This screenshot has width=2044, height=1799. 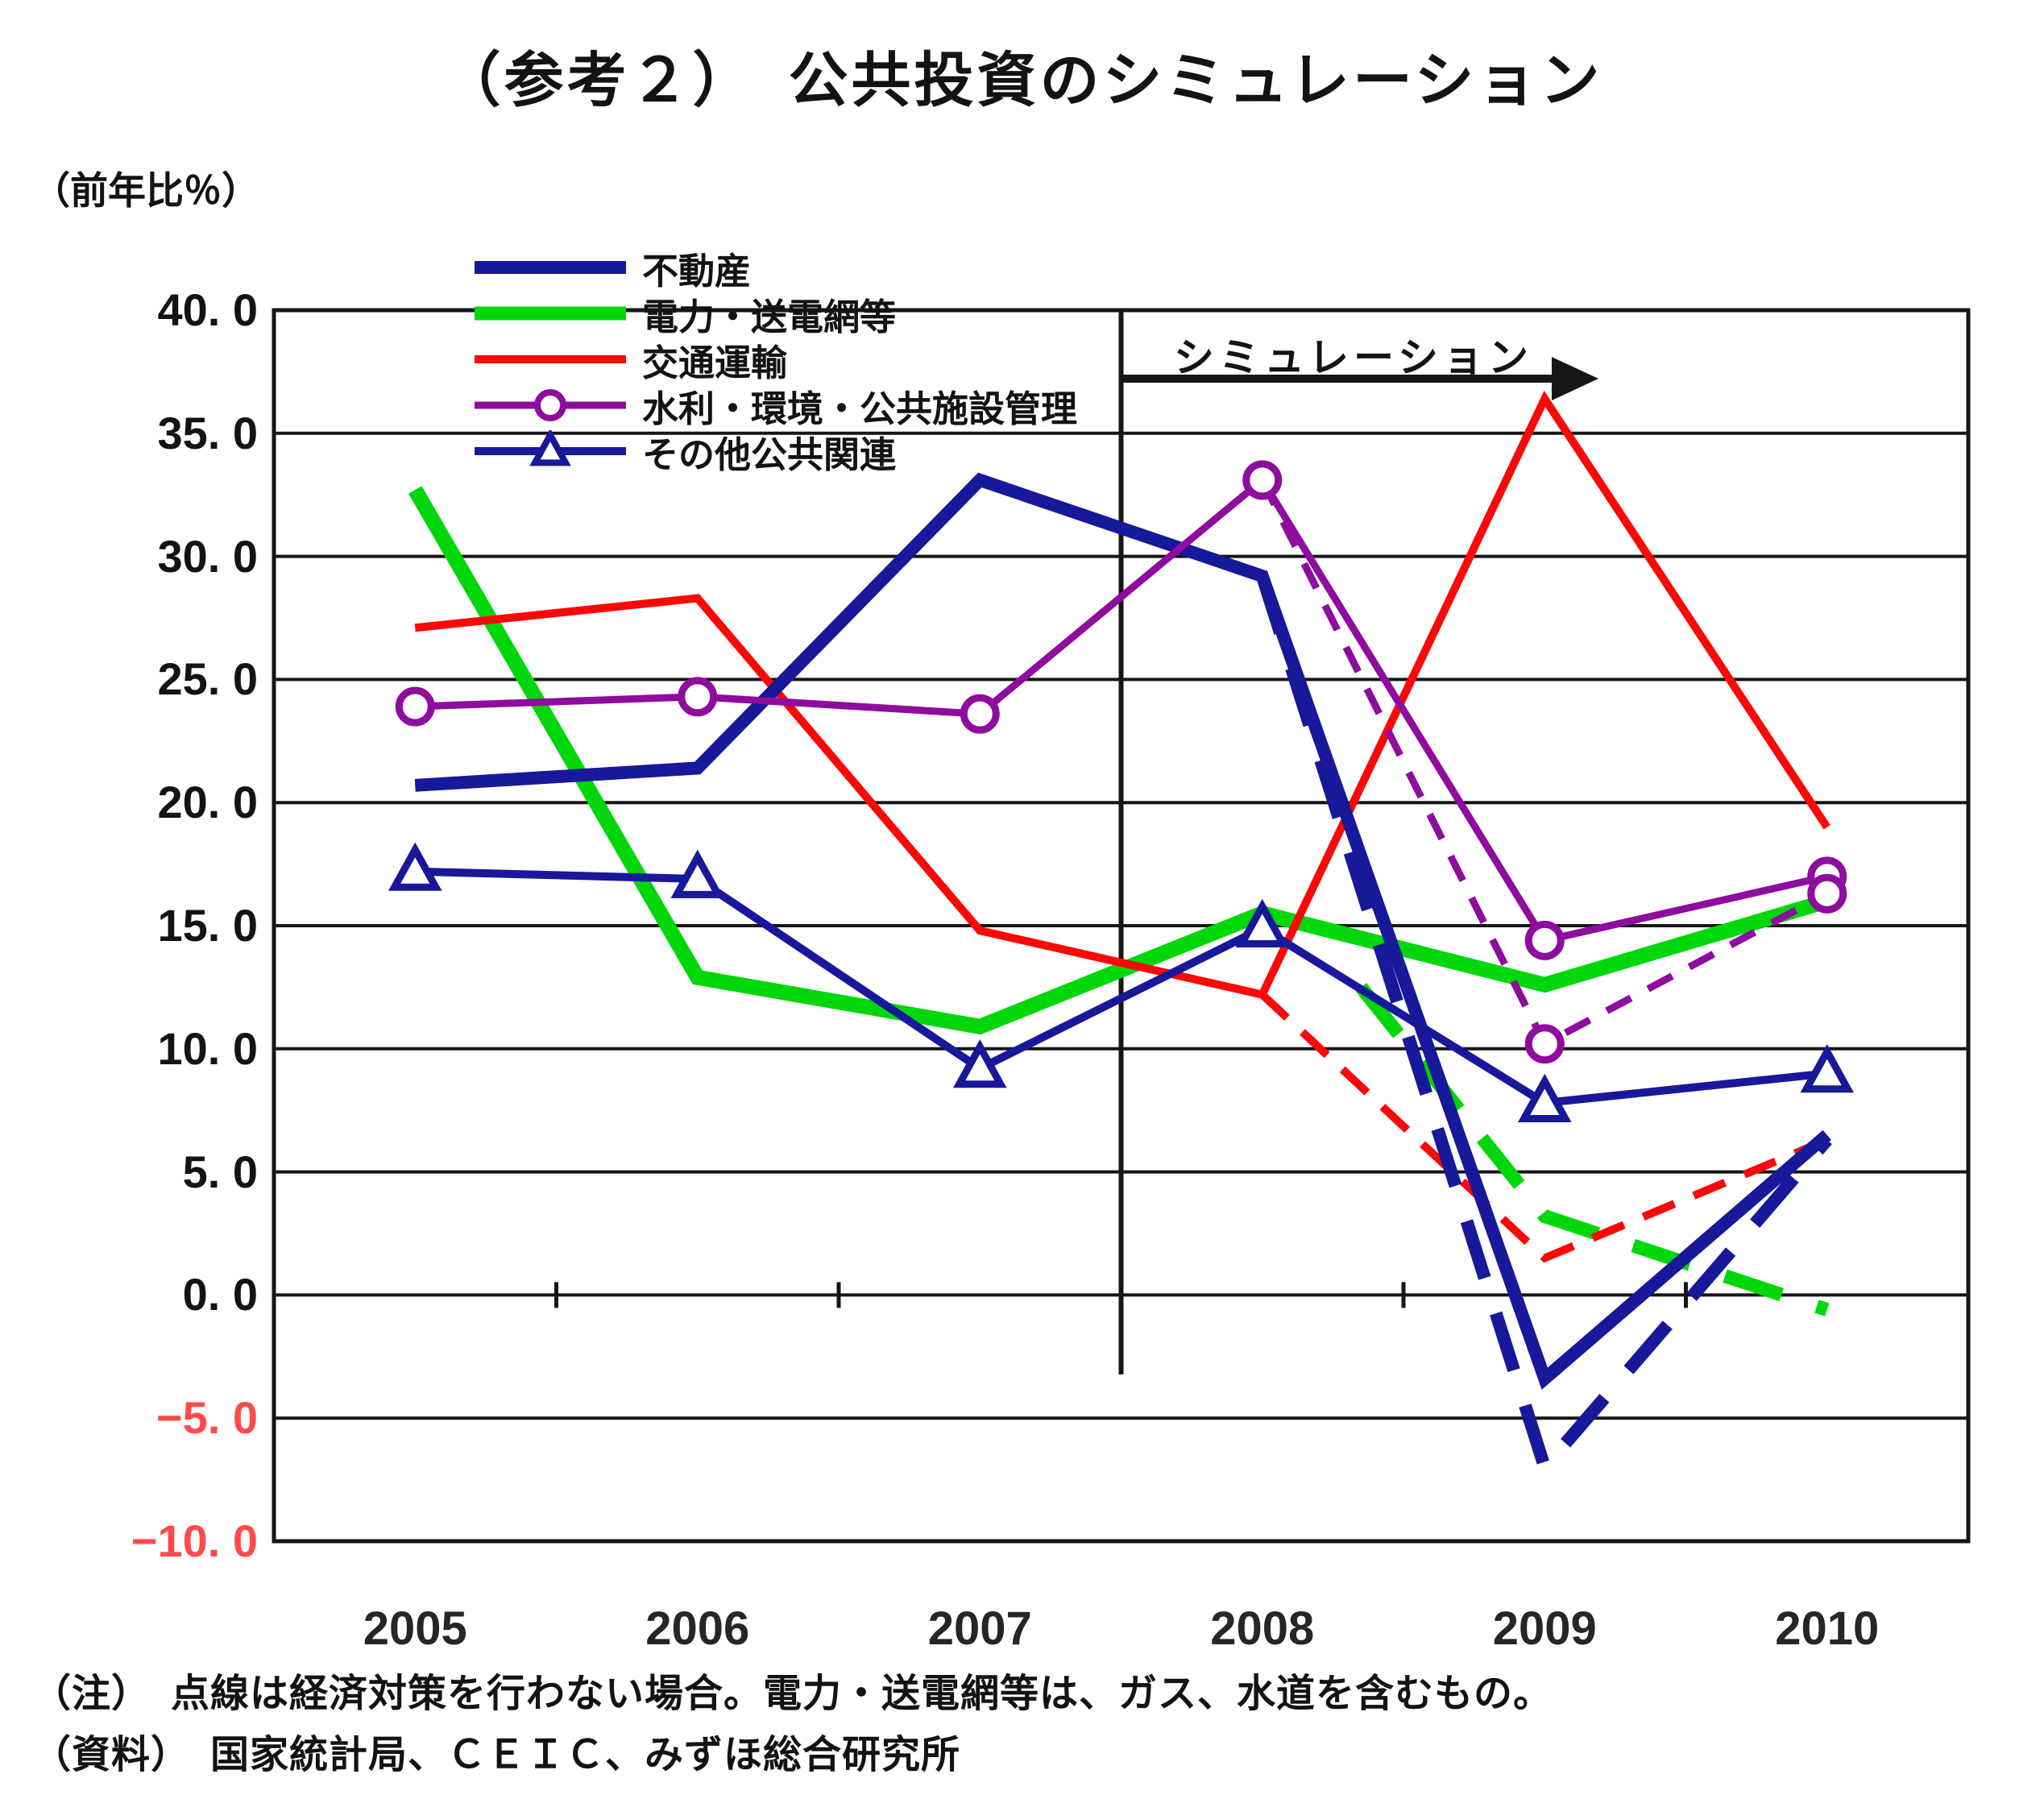 What do you see at coordinates (220, 1171) in the screenshot?
I see `y-tick-label: 5. 0` at bounding box center [220, 1171].